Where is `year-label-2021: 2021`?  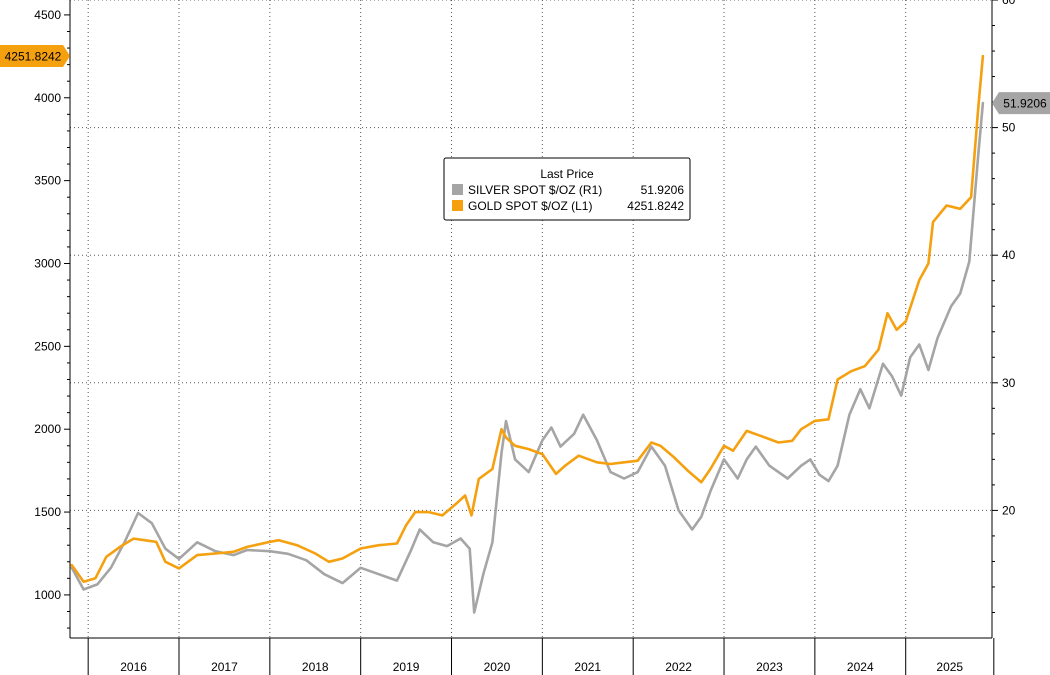
year-label-2021: 2021 is located at coordinates (587, 667).